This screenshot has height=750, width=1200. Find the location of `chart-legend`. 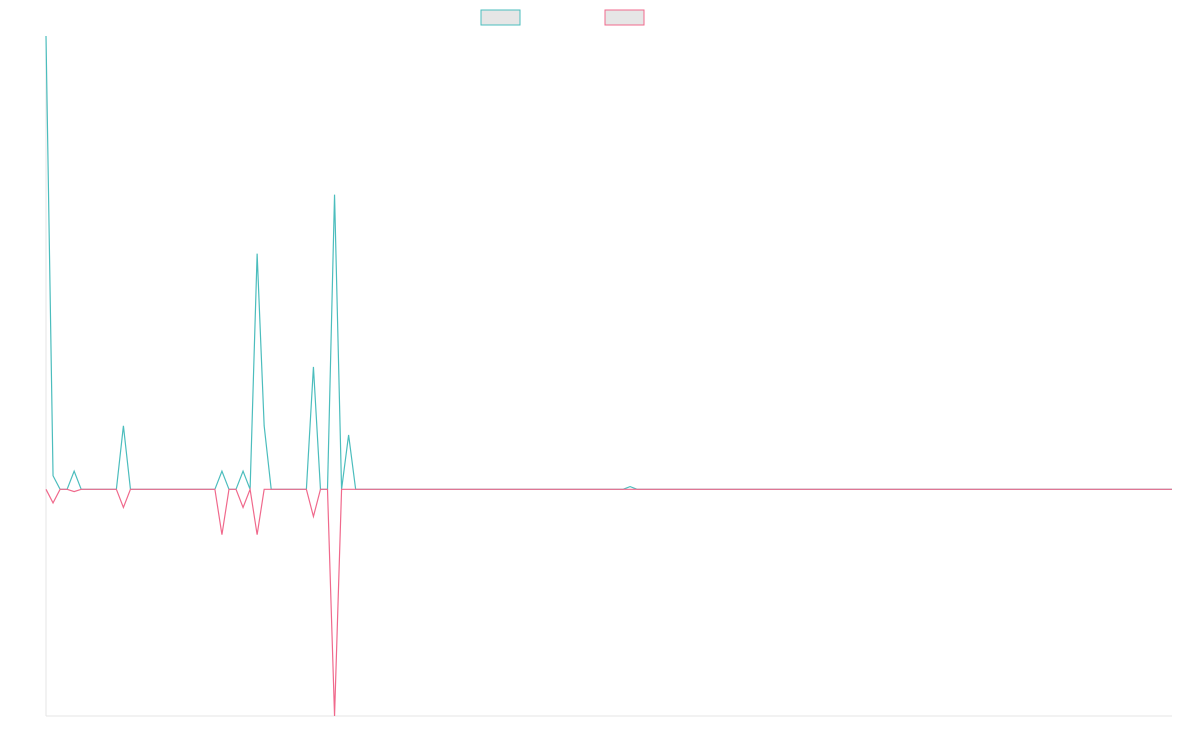

chart-legend is located at coordinates (562, 17).